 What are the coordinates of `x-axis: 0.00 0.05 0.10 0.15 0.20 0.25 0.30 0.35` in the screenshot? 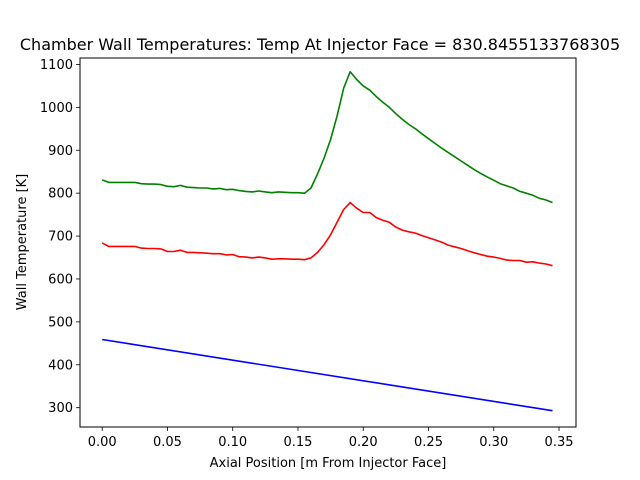 It's located at (331, 438).